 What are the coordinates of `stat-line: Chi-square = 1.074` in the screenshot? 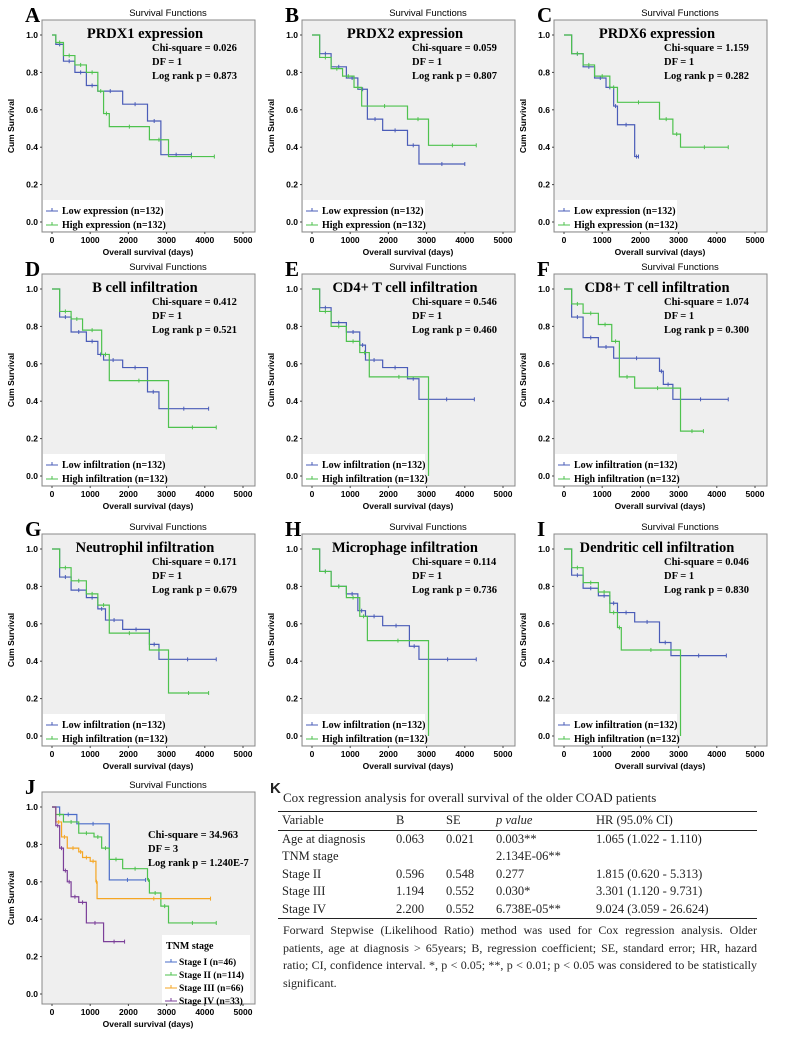 It's located at (707, 302).